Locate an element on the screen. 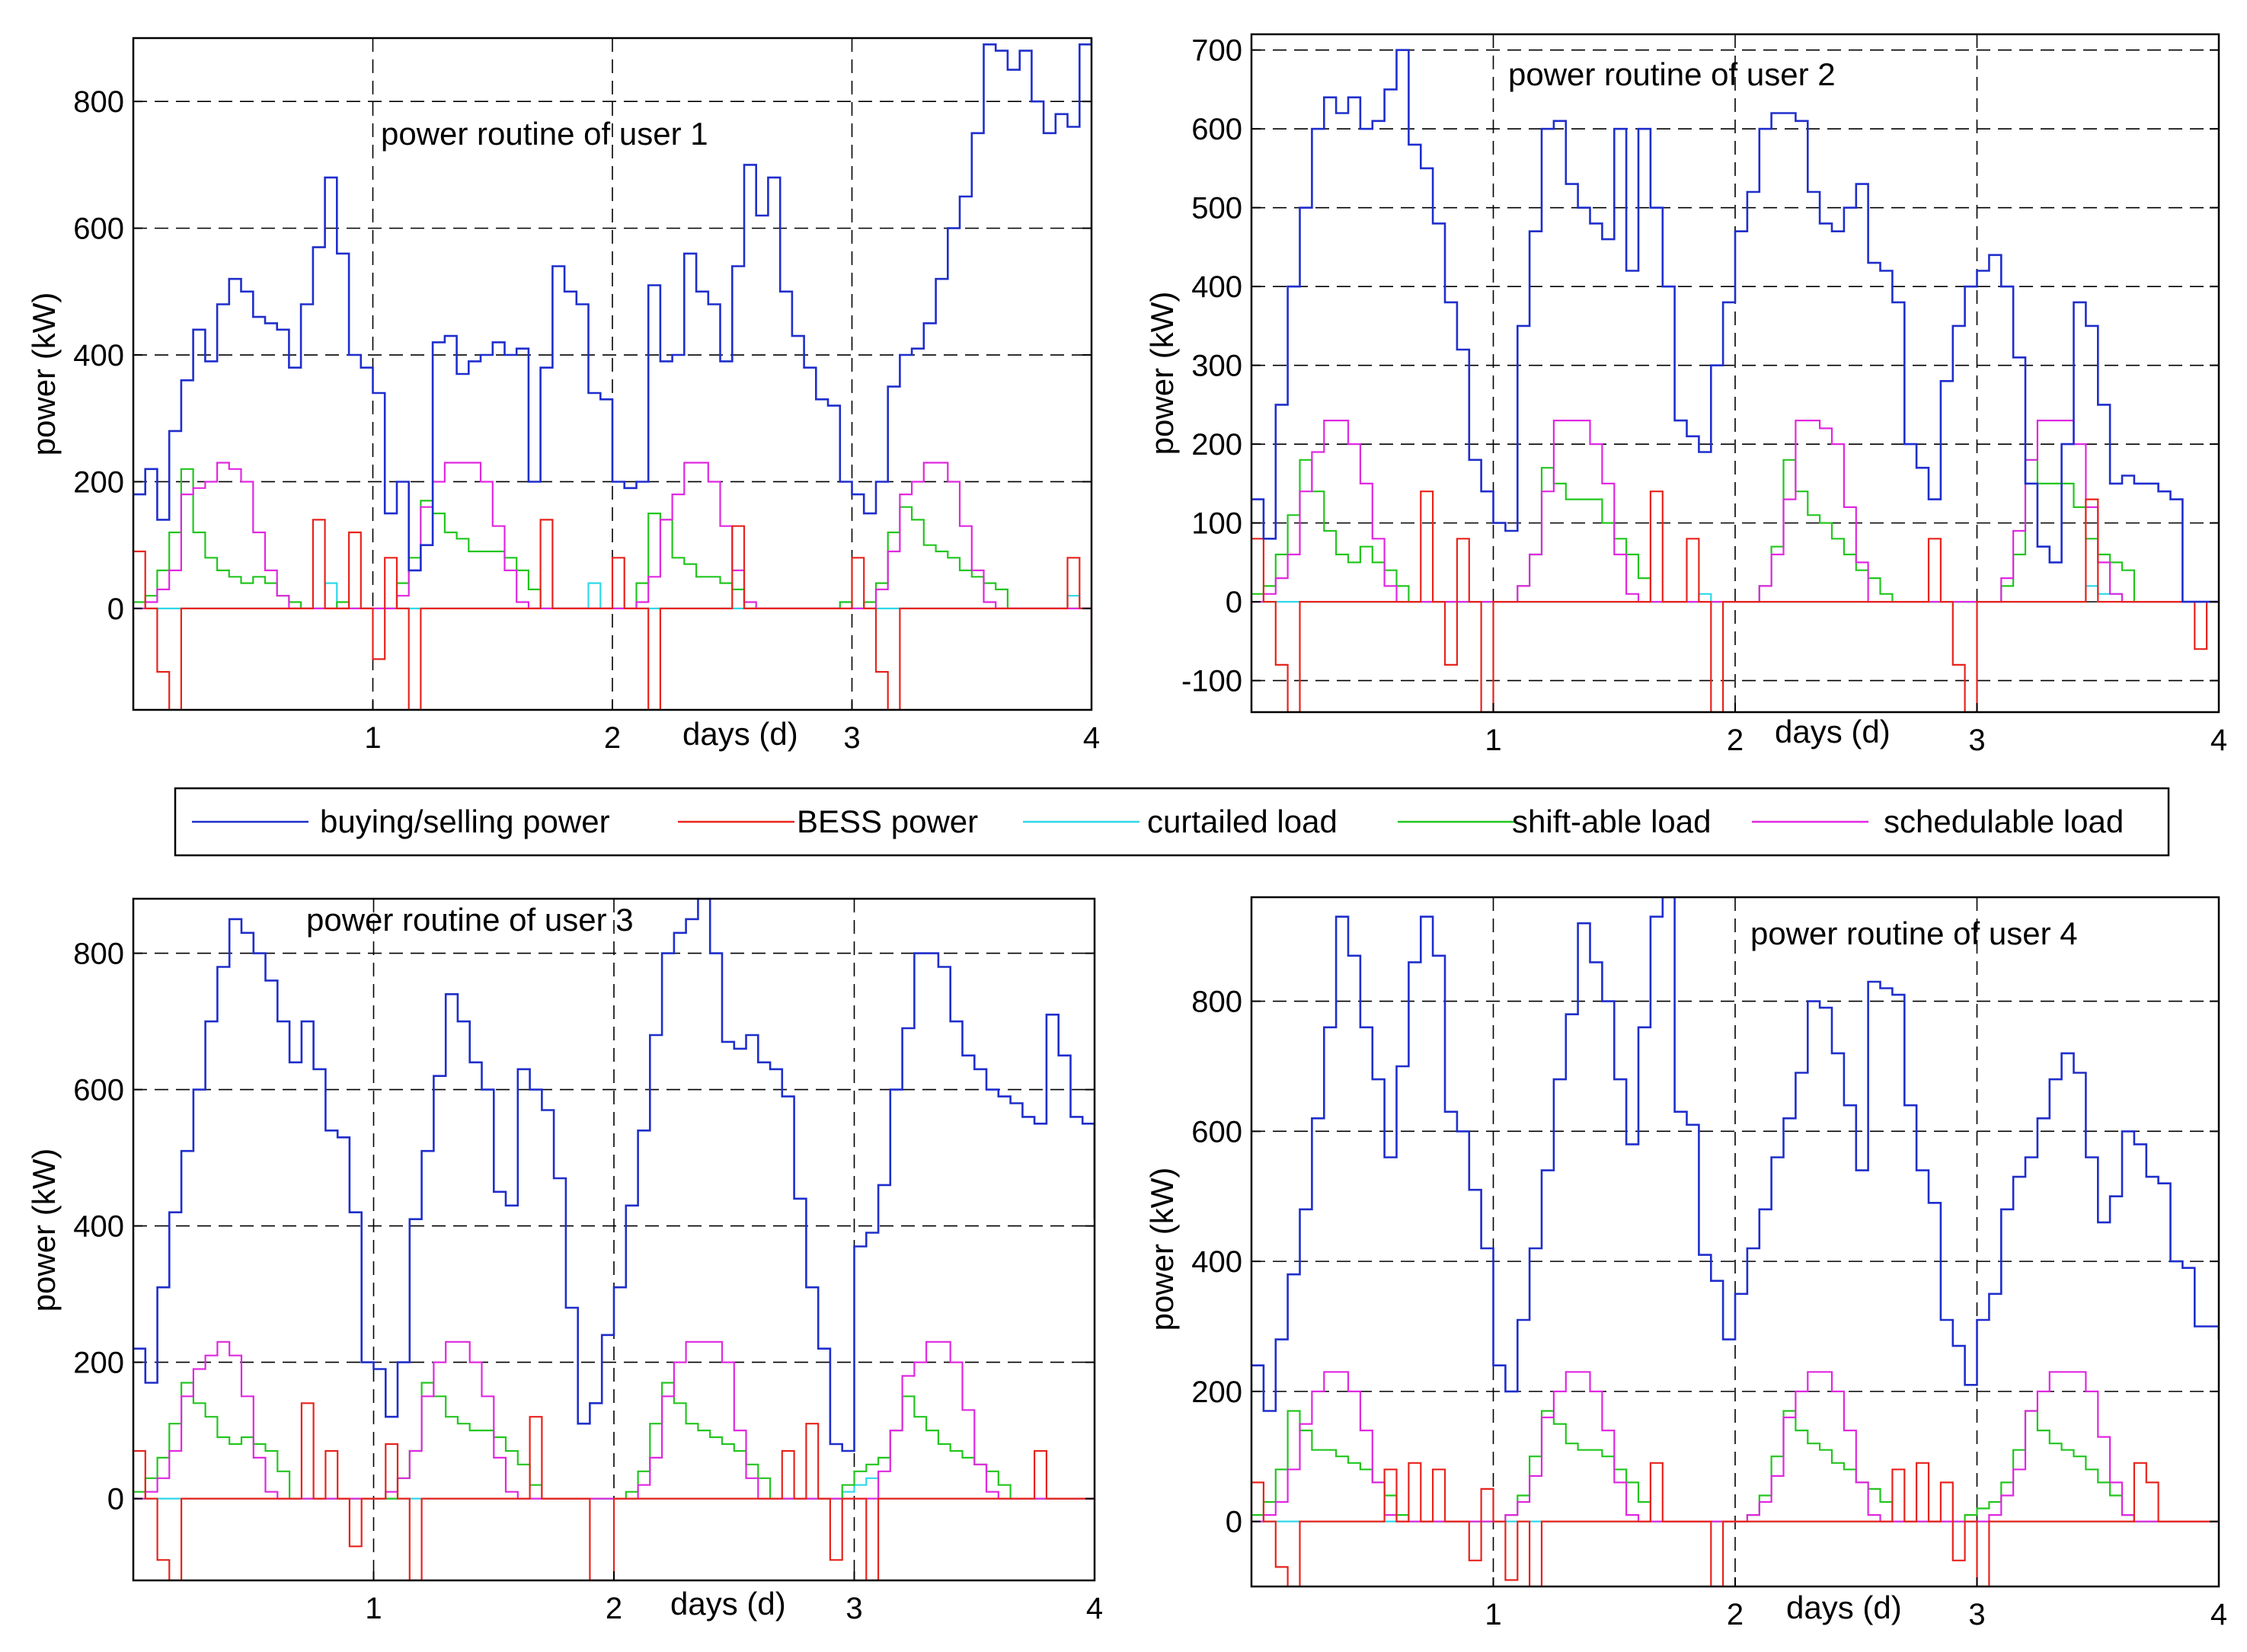 The width and height of the screenshot is (2247, 1652). y-tick-label: -100 is located at coordinates (1211, 681).